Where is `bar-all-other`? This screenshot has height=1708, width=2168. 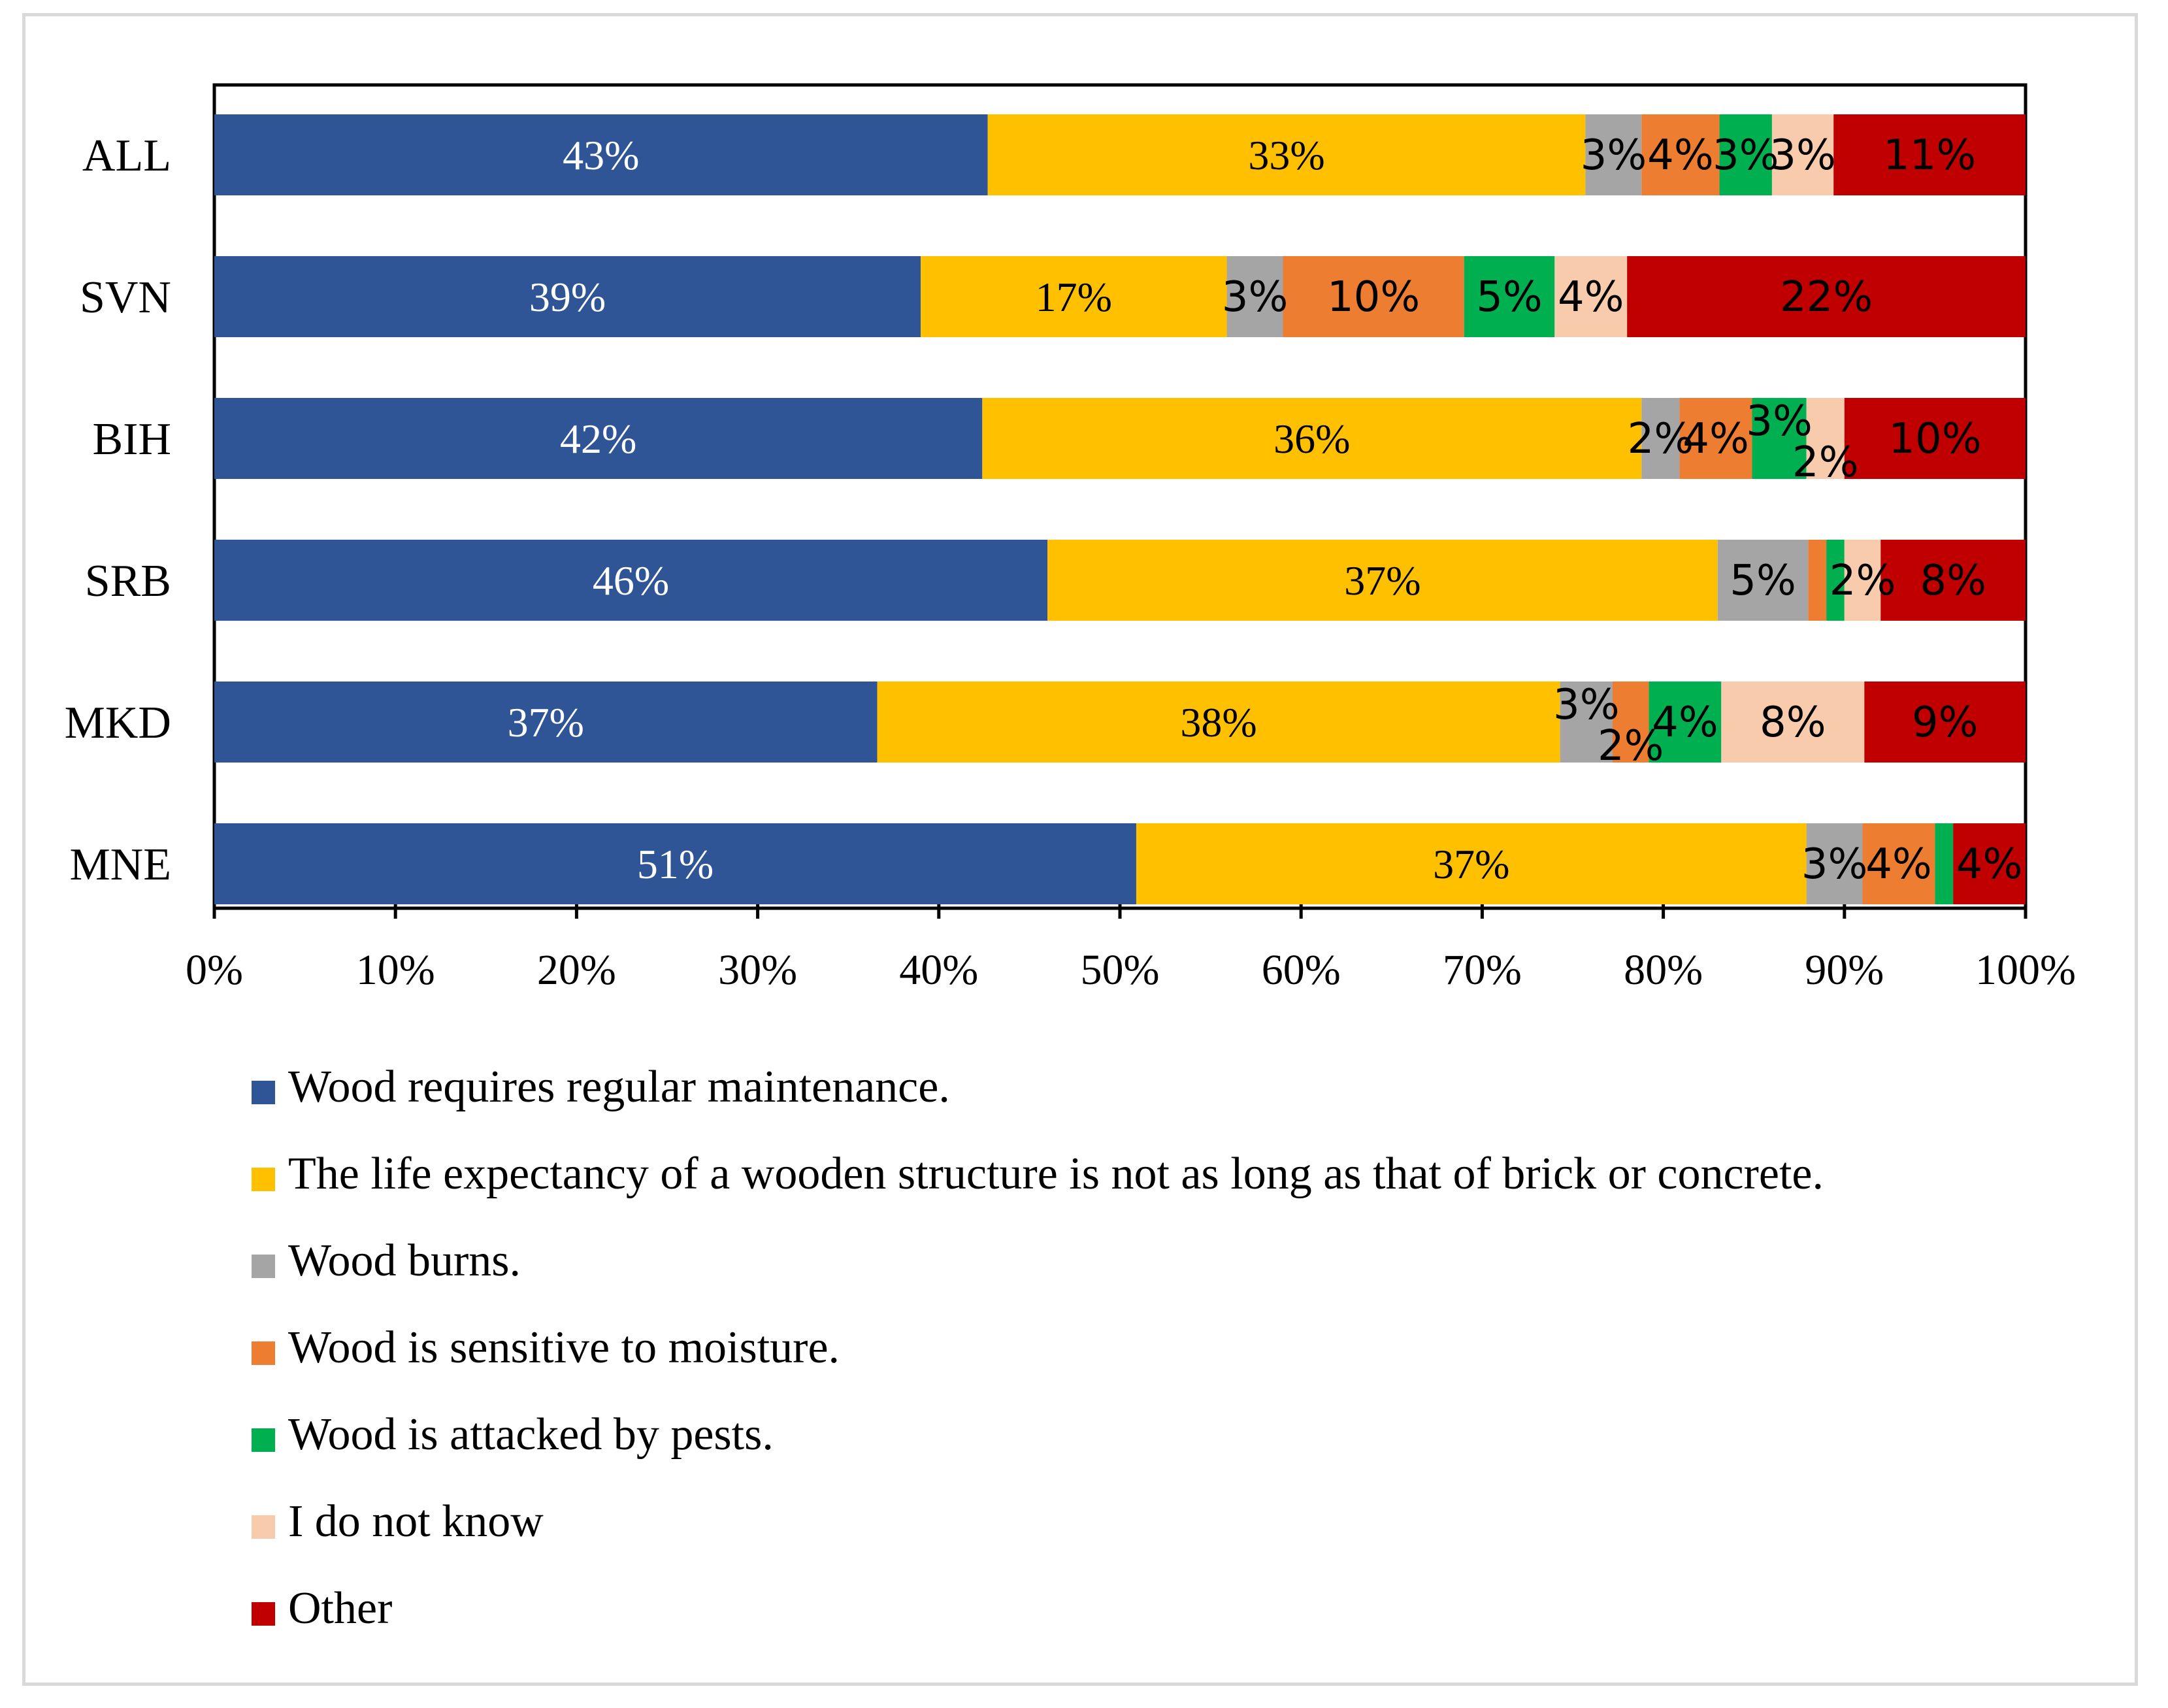 bar-all-other is located at coordinates (1929, 154).